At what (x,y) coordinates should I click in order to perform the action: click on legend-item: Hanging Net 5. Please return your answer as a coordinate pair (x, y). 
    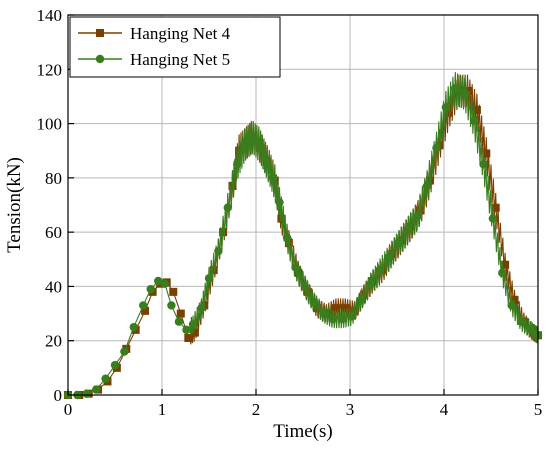
    Looking at the image, I should click on (154, 59).